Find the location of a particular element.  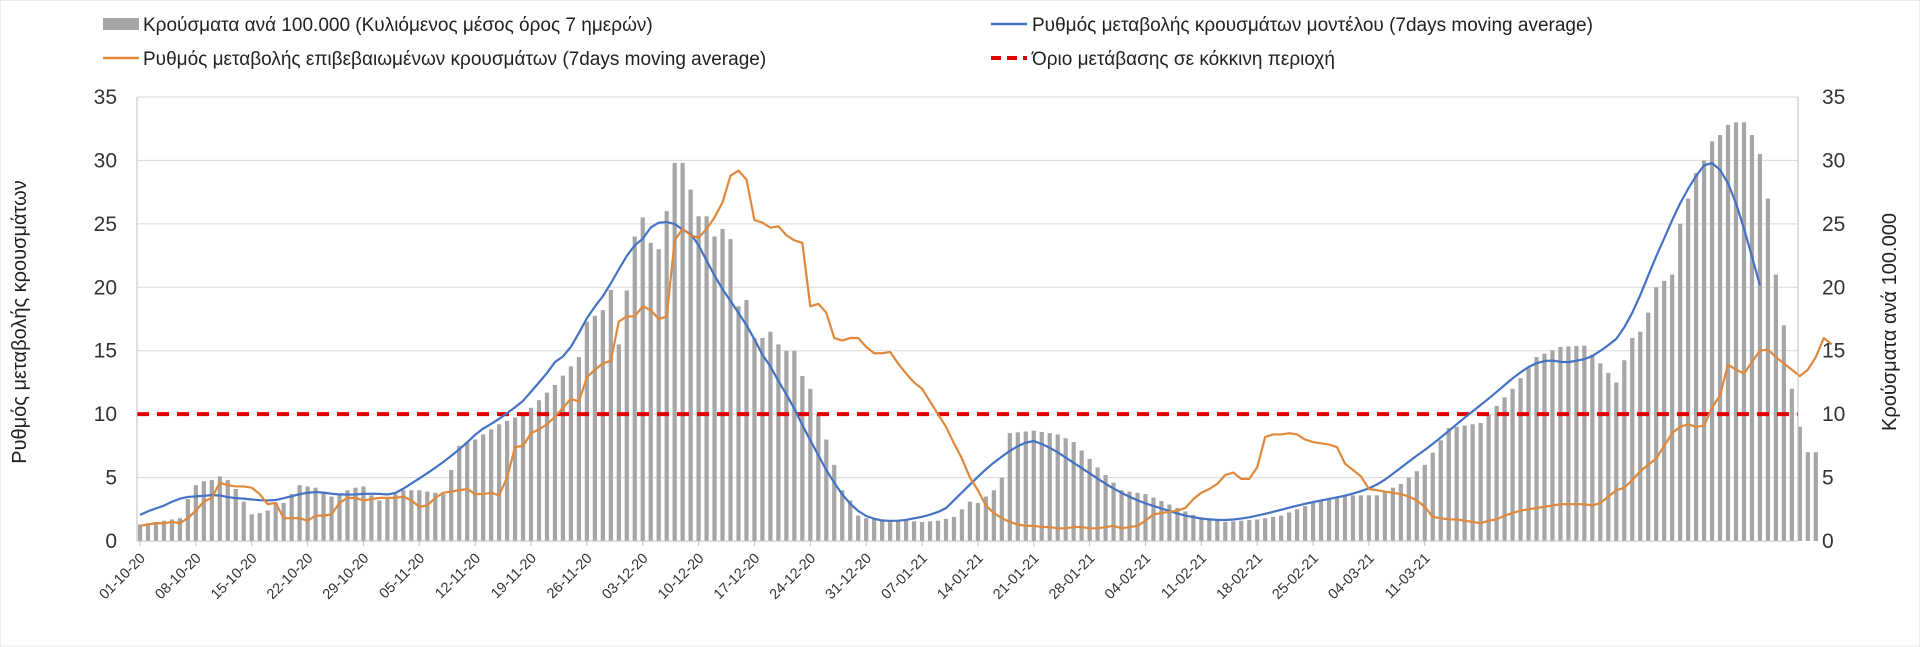

y-tick-label-right: 15 is located at coordinates (1833, 351).